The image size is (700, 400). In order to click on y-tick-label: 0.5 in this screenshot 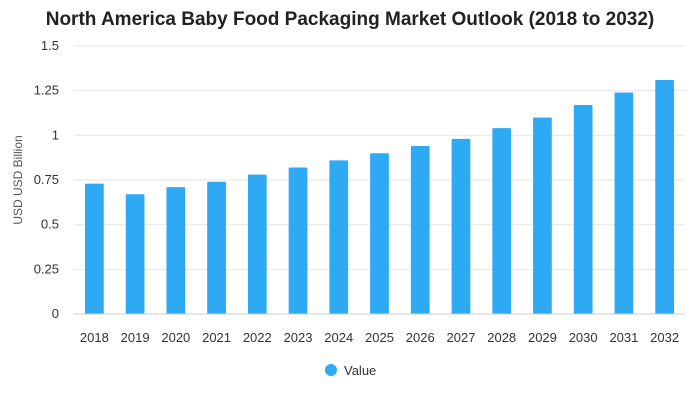, I will do `click(50, 224)`.